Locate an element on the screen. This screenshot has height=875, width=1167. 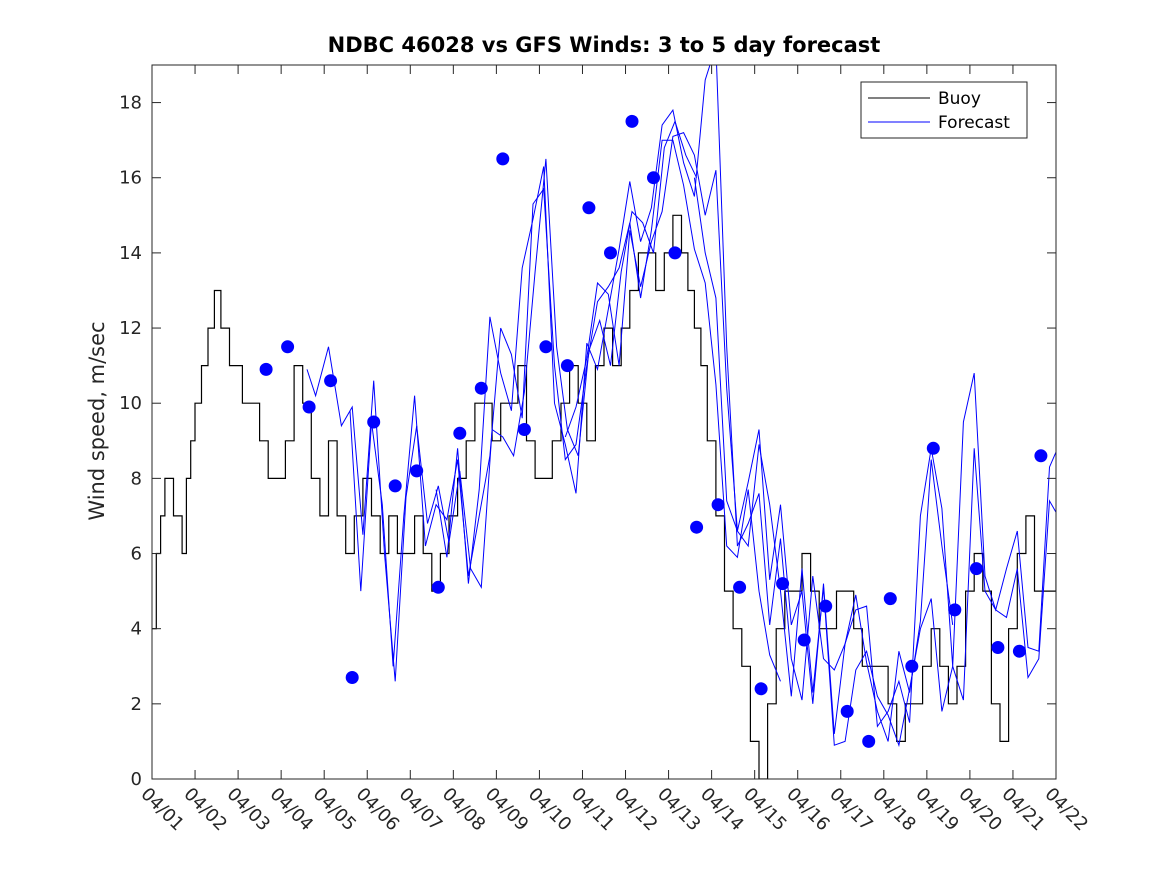
legend-buoy-label: Buoy is located at coordinates (959, 99).